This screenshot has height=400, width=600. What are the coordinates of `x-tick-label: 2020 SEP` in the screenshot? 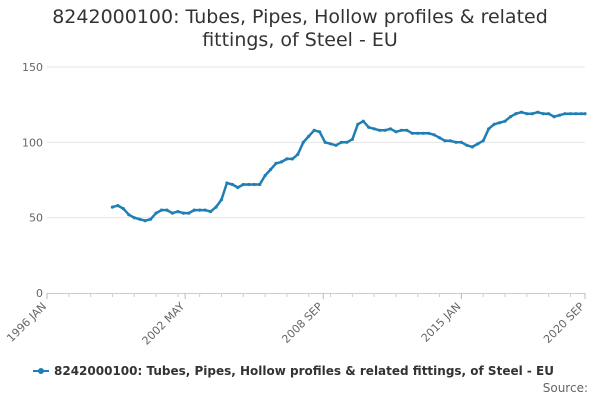 It's located at (564, 323).